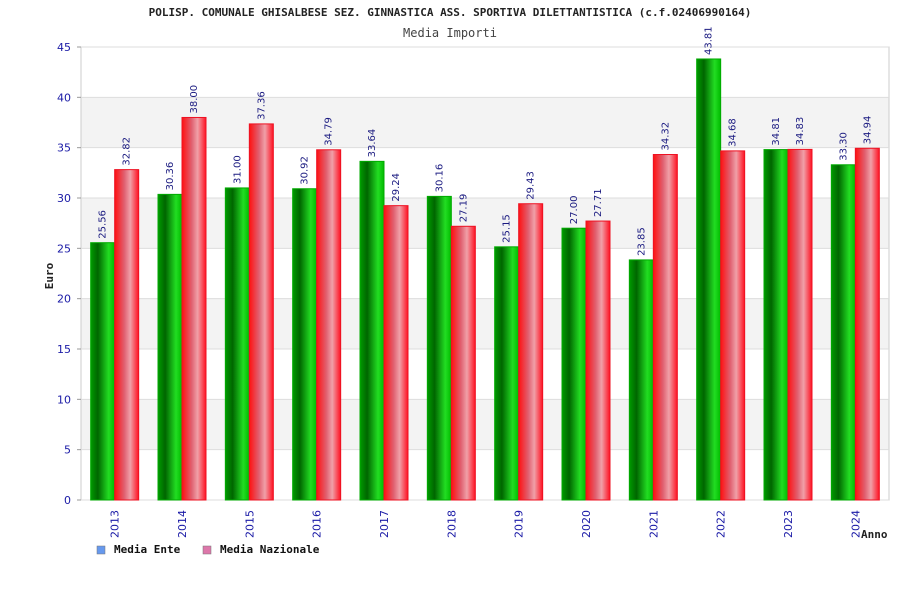 The width and height of the screenshot is (900, 600). Describe the element at coordinates (586, 524) in the screenshot. I see `x-tick-label: 2020` at that location.